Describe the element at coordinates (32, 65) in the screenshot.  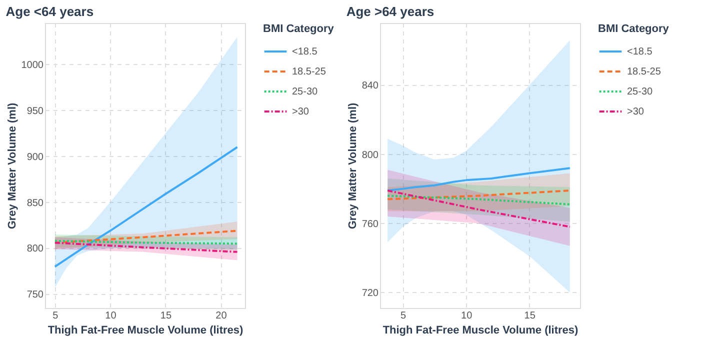
I see `y-tick-label: 1000` at that location.